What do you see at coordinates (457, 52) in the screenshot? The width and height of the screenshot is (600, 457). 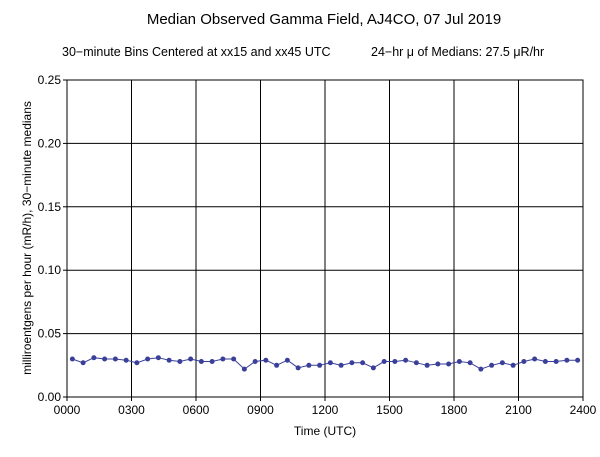 I see `chart-subtitle-right: 24−hr μ of Medians: 27.5 μR/hr` at bounding box center [457, 52].